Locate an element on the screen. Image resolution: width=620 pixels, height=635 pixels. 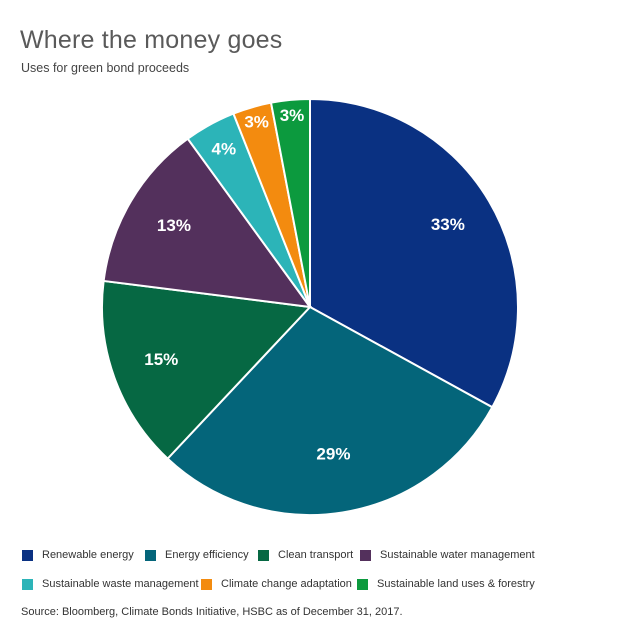
legend-label: Climate change adaptation is located at coordinates (286, 584).